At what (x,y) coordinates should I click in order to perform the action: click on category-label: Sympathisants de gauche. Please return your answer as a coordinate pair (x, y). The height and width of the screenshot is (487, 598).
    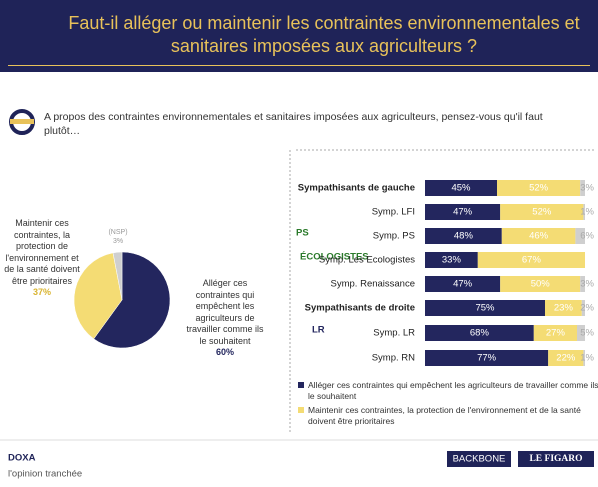
    Looking at the image, I should click on (356, 188).